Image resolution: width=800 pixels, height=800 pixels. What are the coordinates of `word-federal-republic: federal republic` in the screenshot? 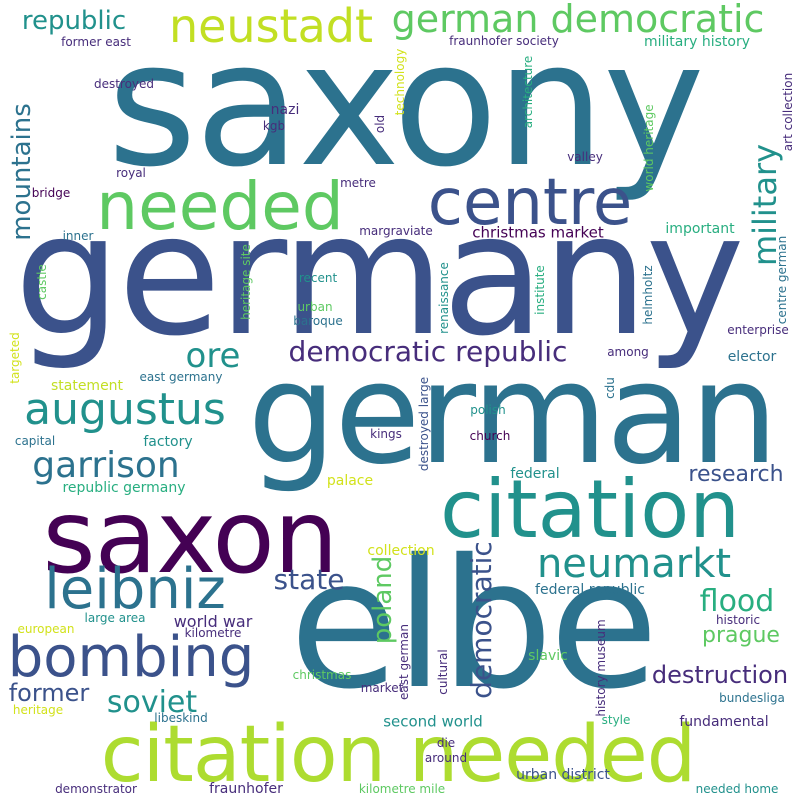 It's located at (590, 590).